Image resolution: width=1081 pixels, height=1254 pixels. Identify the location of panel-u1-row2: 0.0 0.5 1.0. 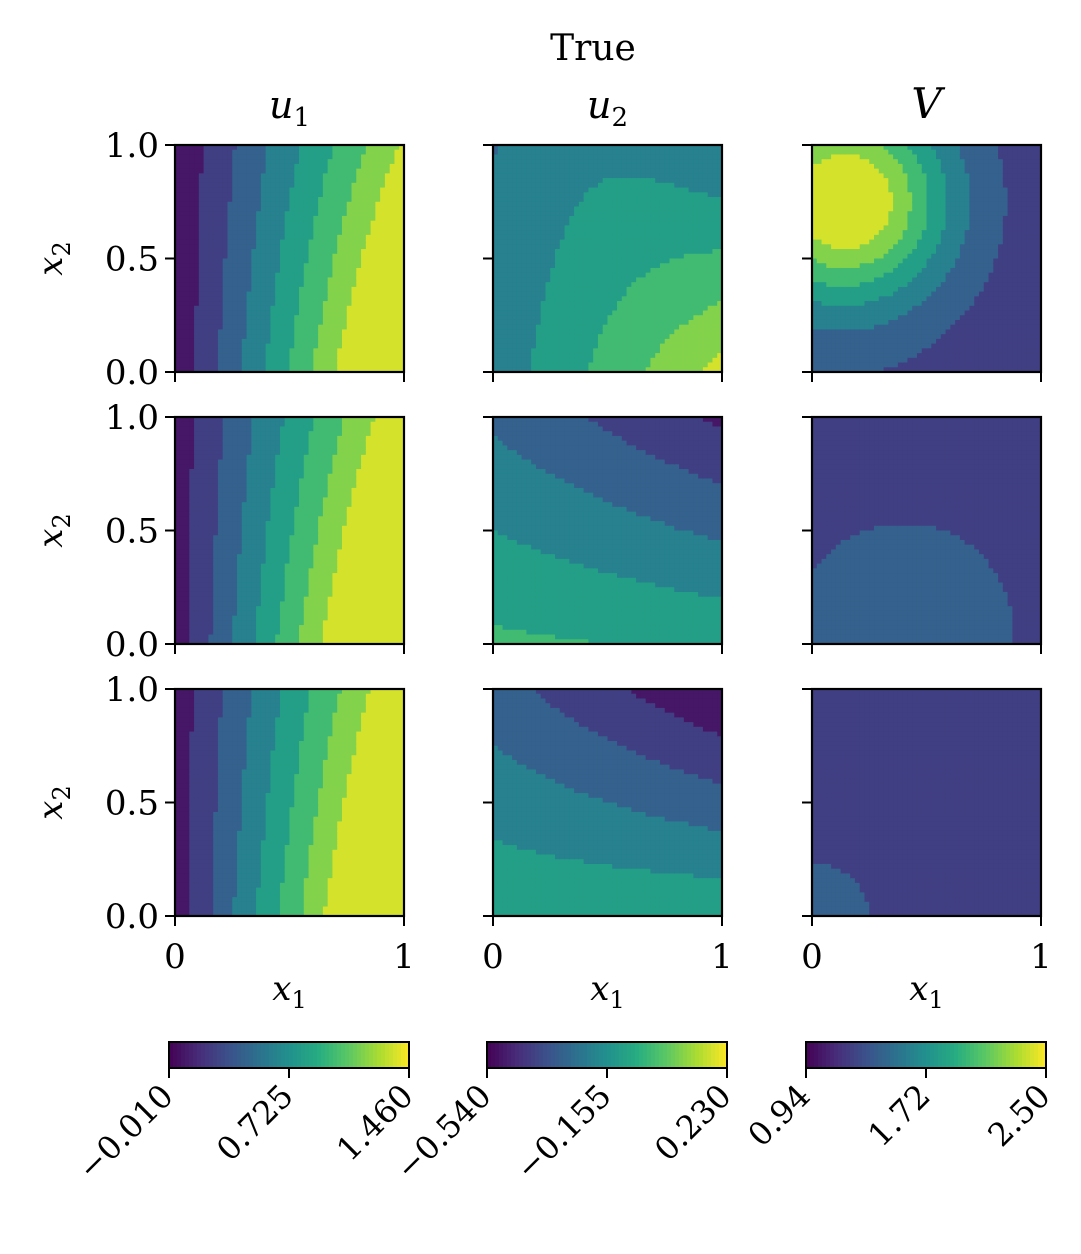
(255, 531).